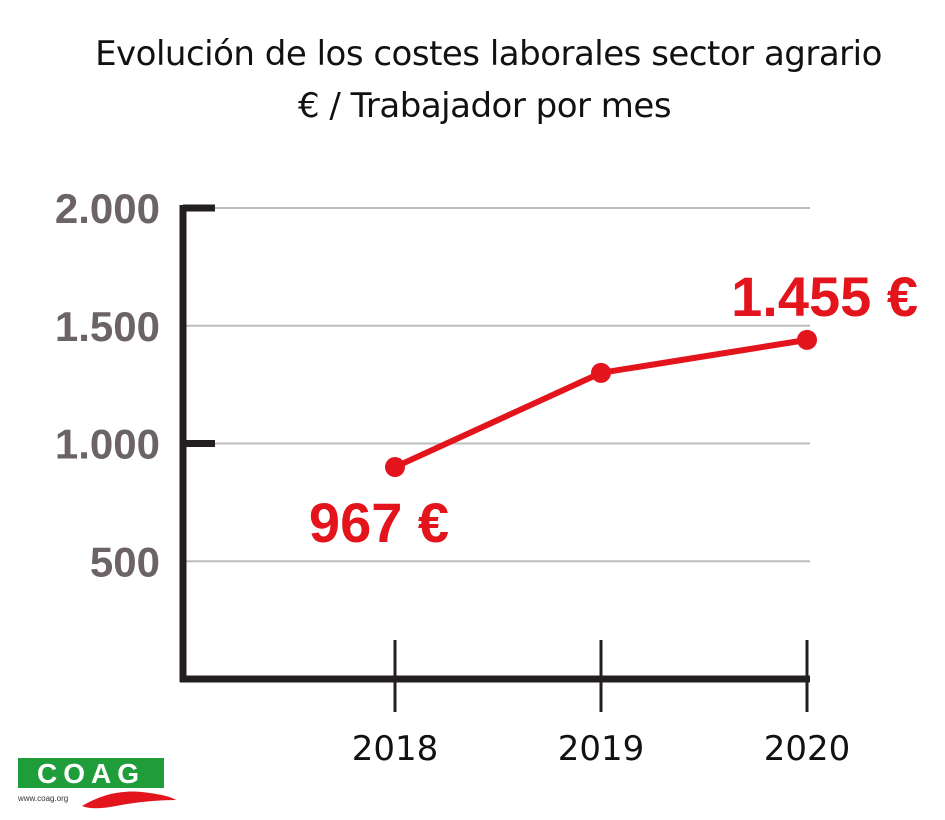  Describe the element at coordinates (43, 798) in the screenshot. I see `logo-url: www.coag.org` at that location.